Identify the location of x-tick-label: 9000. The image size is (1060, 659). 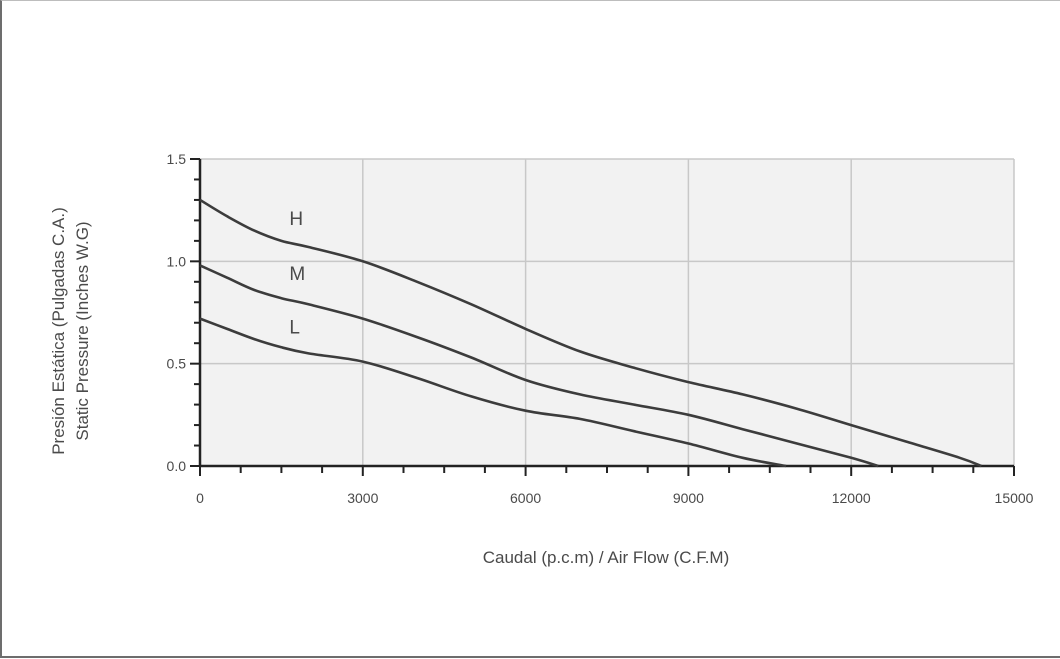
(688, 498).